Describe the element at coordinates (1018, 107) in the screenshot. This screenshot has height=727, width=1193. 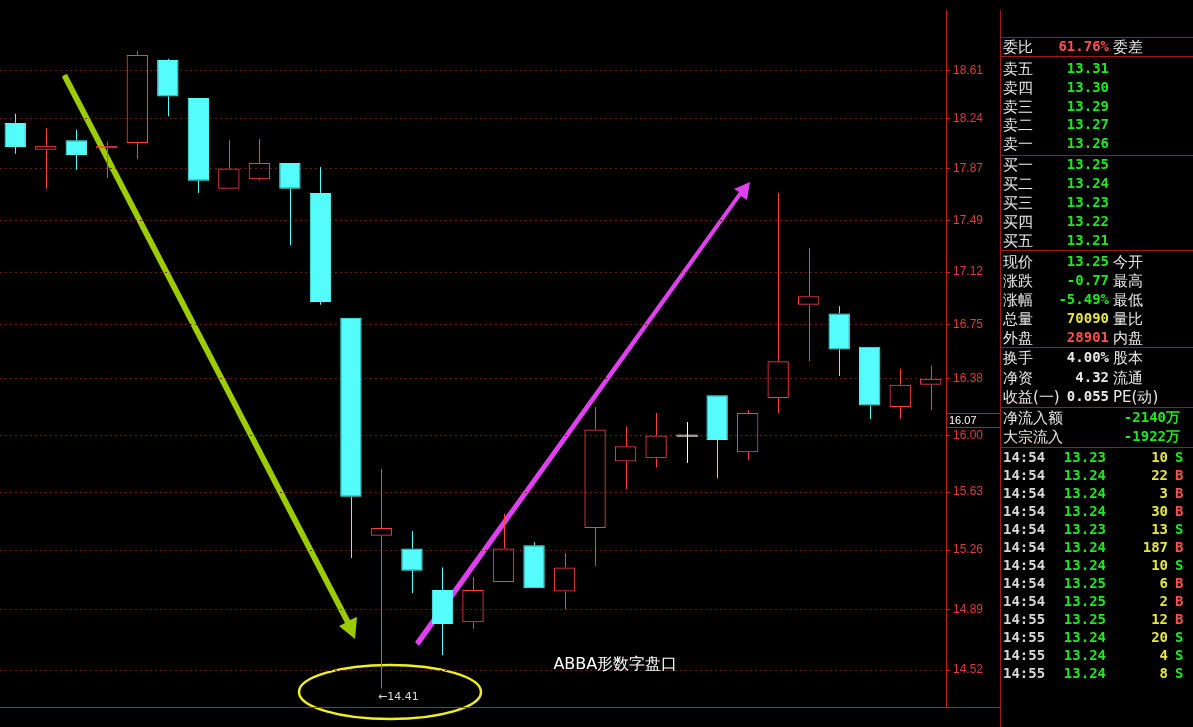
I see `text: 卖三` at that location.